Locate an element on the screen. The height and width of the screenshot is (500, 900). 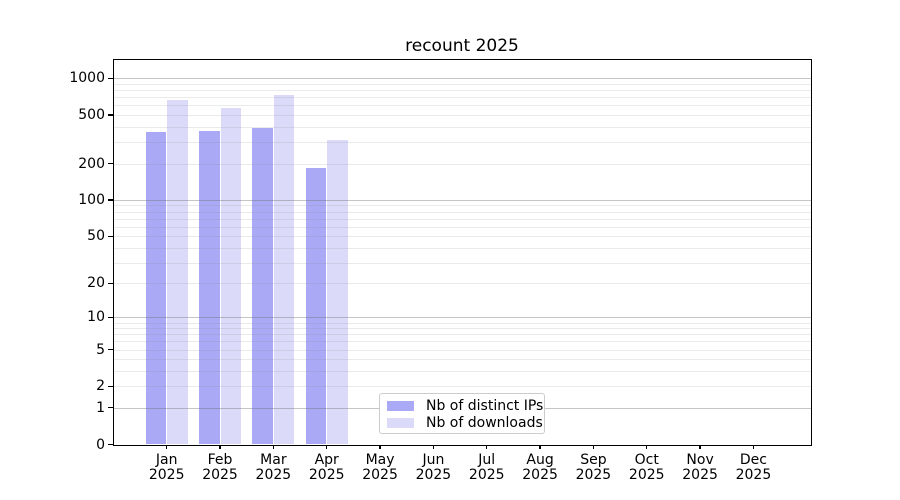
x-tick-label-line: Aug is located at coordinates (540, 459).